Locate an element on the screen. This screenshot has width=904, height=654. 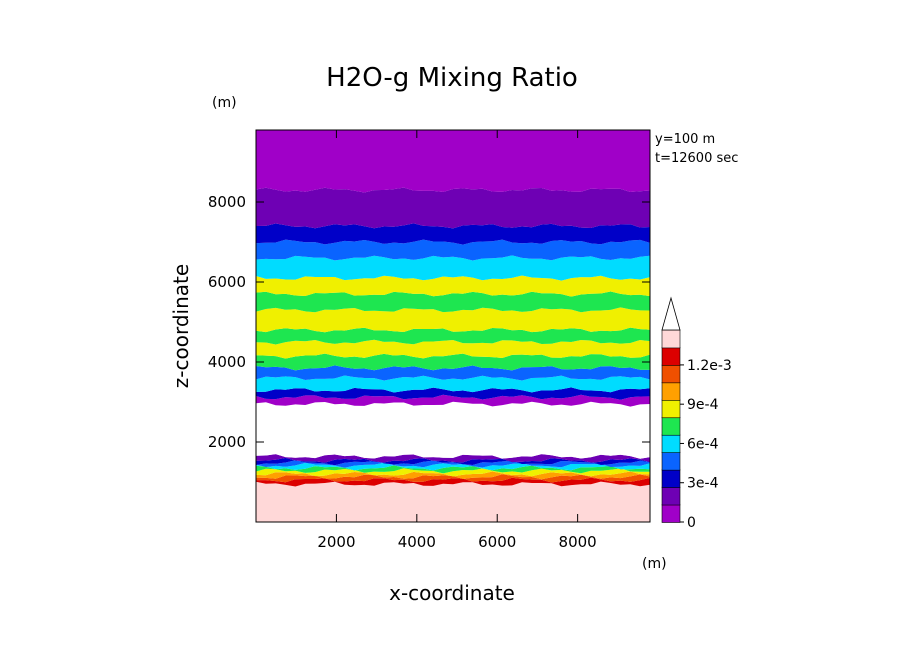
y-tick-label: 2000 is located at coordinates (227, 442).